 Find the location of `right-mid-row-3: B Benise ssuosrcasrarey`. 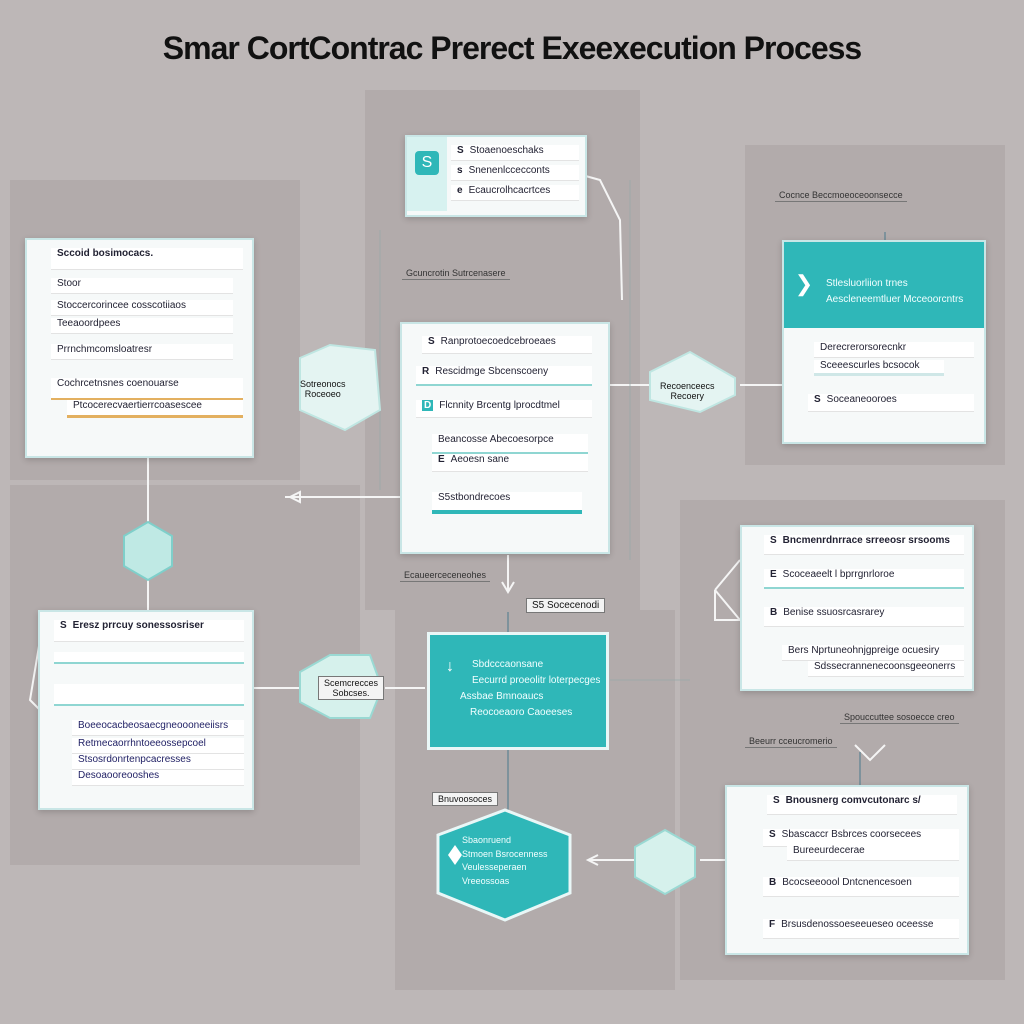

right-mid-row-3: B Benise ssuosrcasrarey is located at coordinates (864, 617).